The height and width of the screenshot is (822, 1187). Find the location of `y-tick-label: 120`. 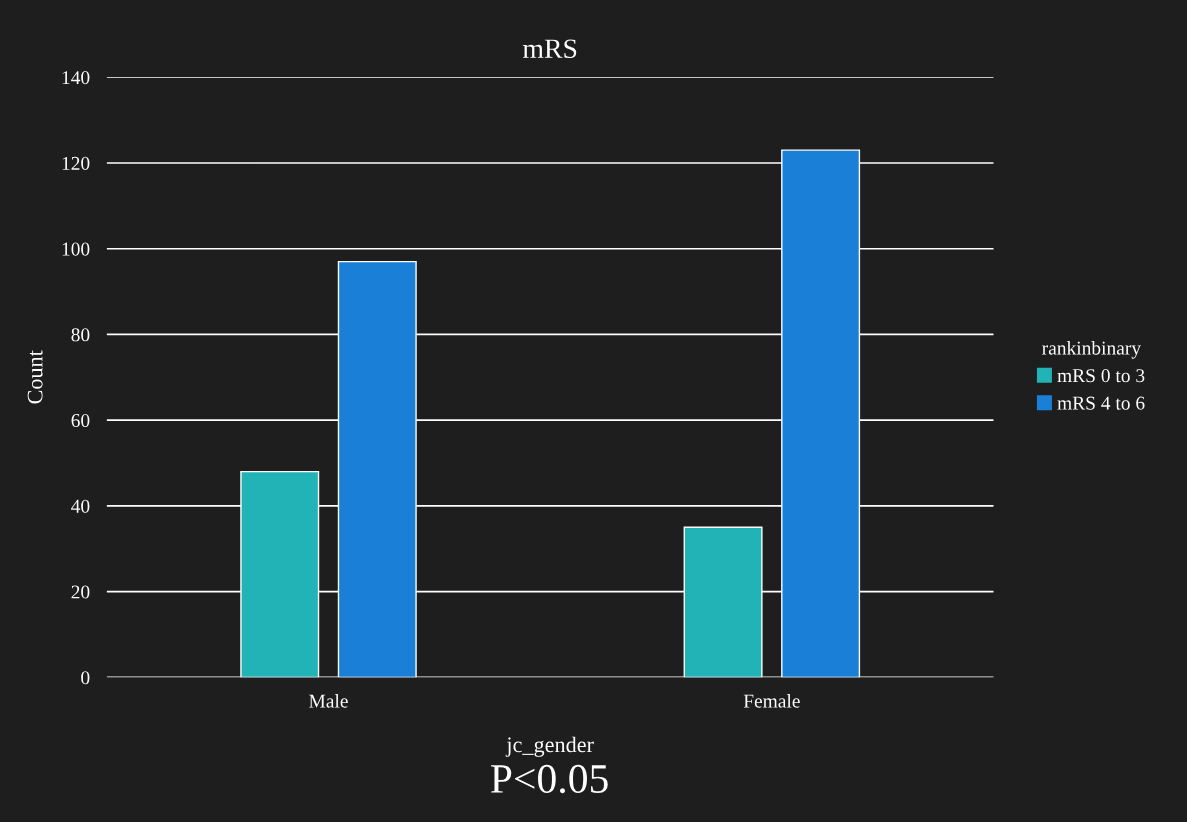

y-tick-label: 120 is located at coordinates (76, 163).